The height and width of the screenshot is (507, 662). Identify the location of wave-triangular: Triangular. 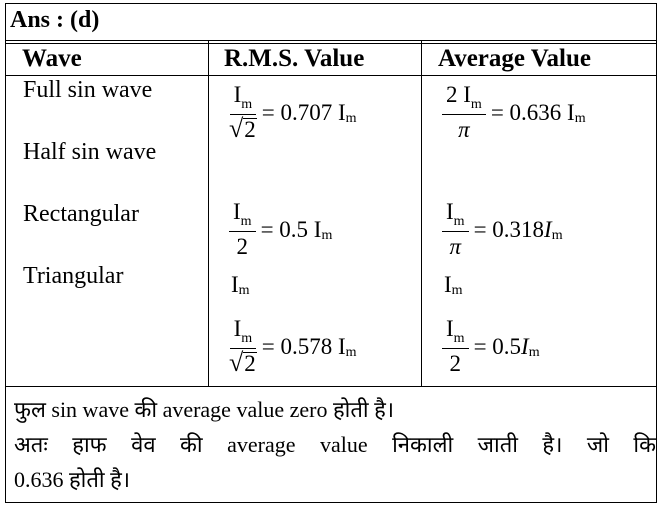
(73, 276).